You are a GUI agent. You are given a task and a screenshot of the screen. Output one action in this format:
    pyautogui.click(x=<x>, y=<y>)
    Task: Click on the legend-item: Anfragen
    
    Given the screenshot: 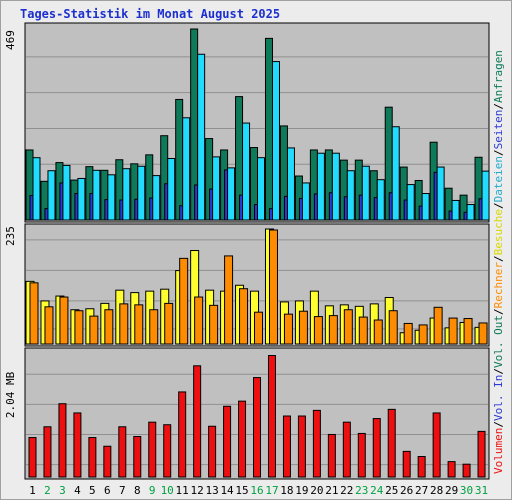 What is the action you would take?
    pyautogui.click(x=498, y=76)
    